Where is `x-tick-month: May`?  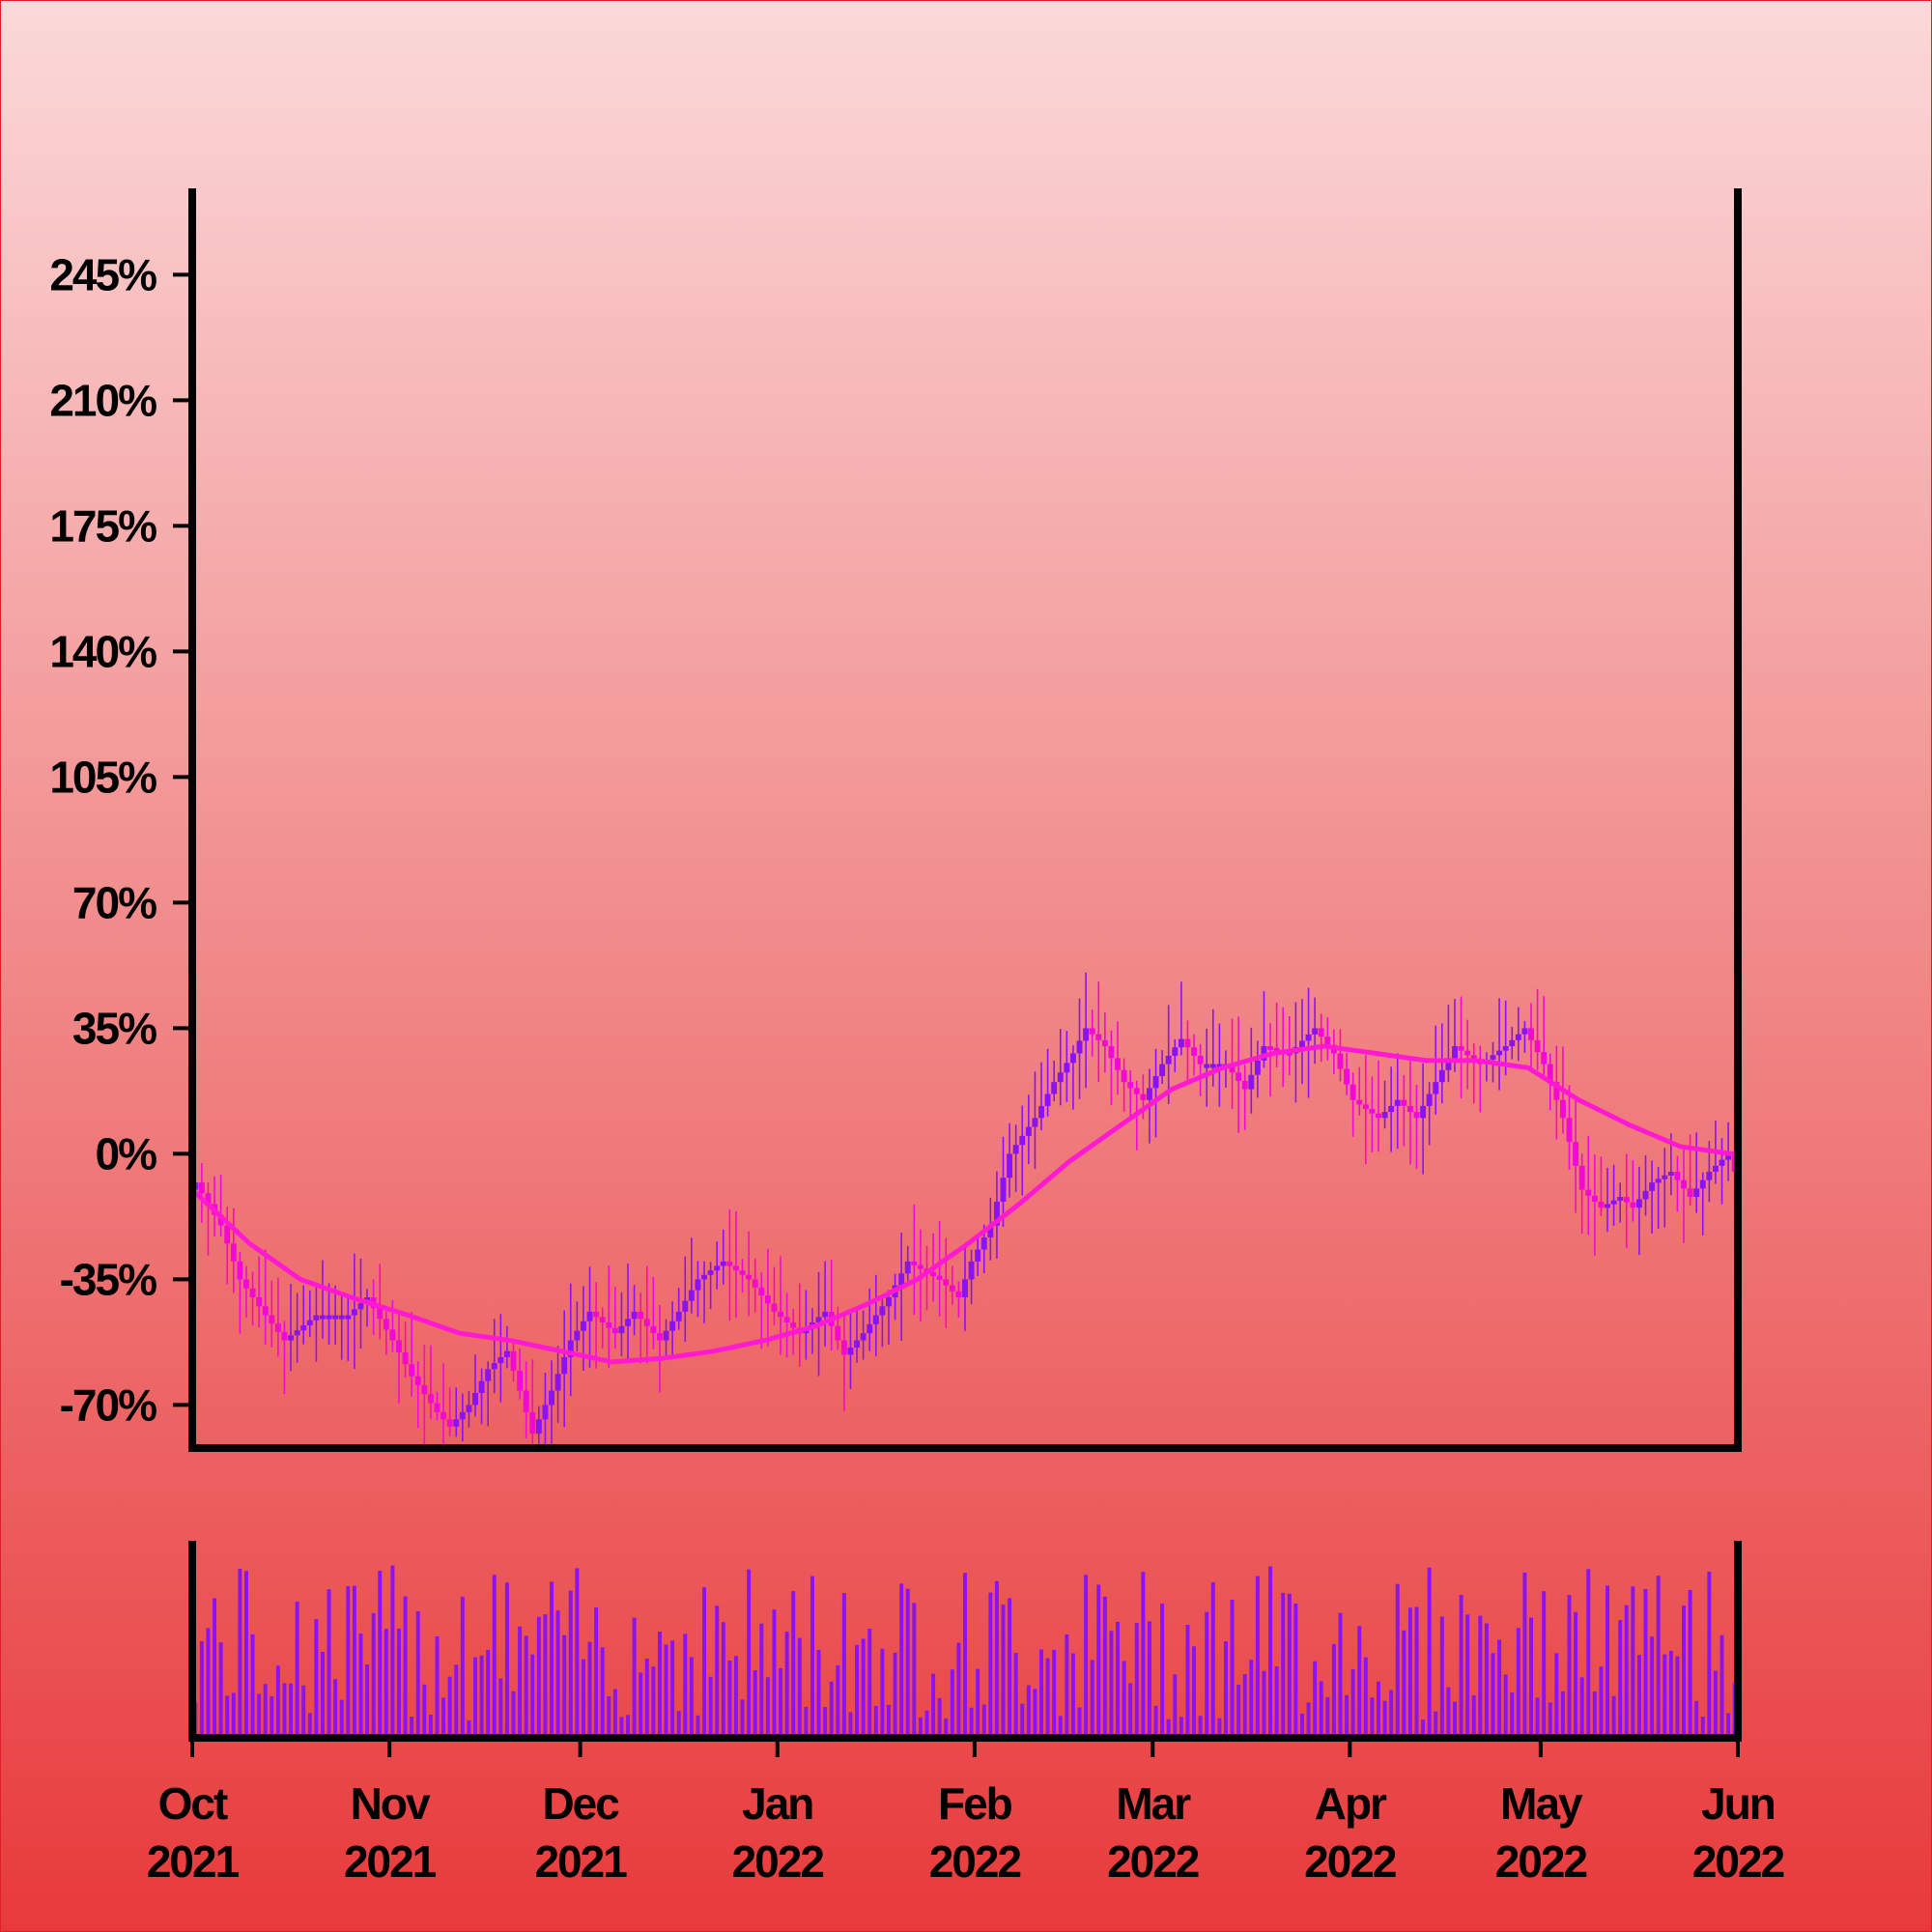
x-tick-month: May is located at coordinates (1541, 1803).